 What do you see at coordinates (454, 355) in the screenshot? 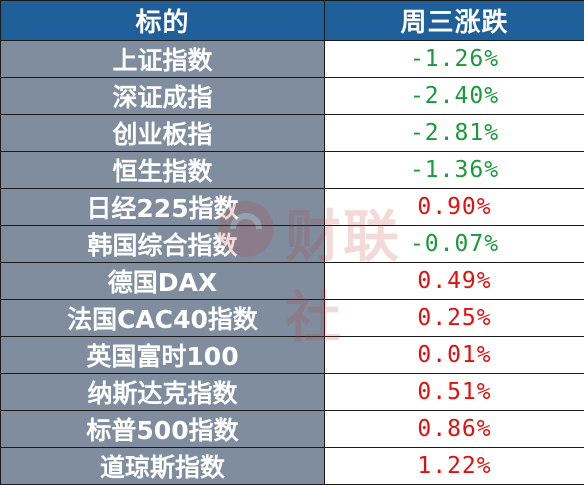
I see `change-value-cell: 0.01%` at bounding box center [454, 355].